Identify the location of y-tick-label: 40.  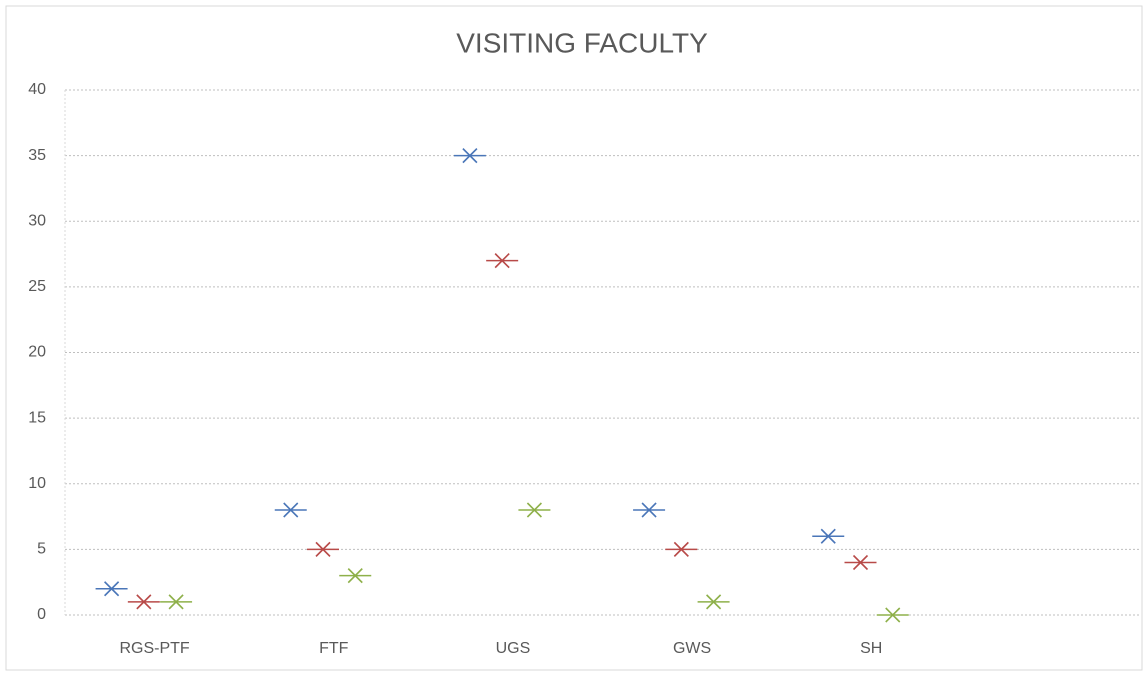
(37, 89).